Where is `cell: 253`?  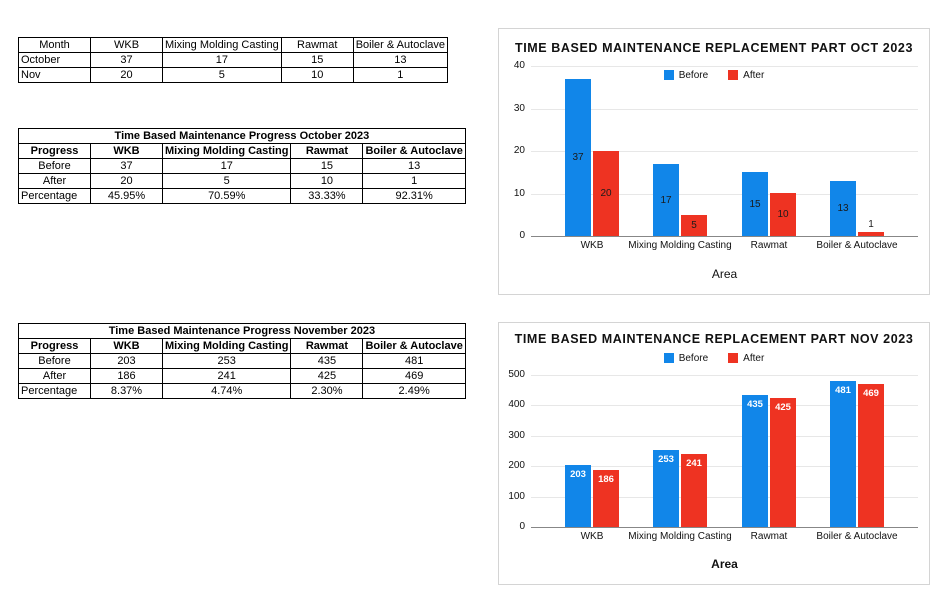
cell: 253 is located at coordinates (226, 361).